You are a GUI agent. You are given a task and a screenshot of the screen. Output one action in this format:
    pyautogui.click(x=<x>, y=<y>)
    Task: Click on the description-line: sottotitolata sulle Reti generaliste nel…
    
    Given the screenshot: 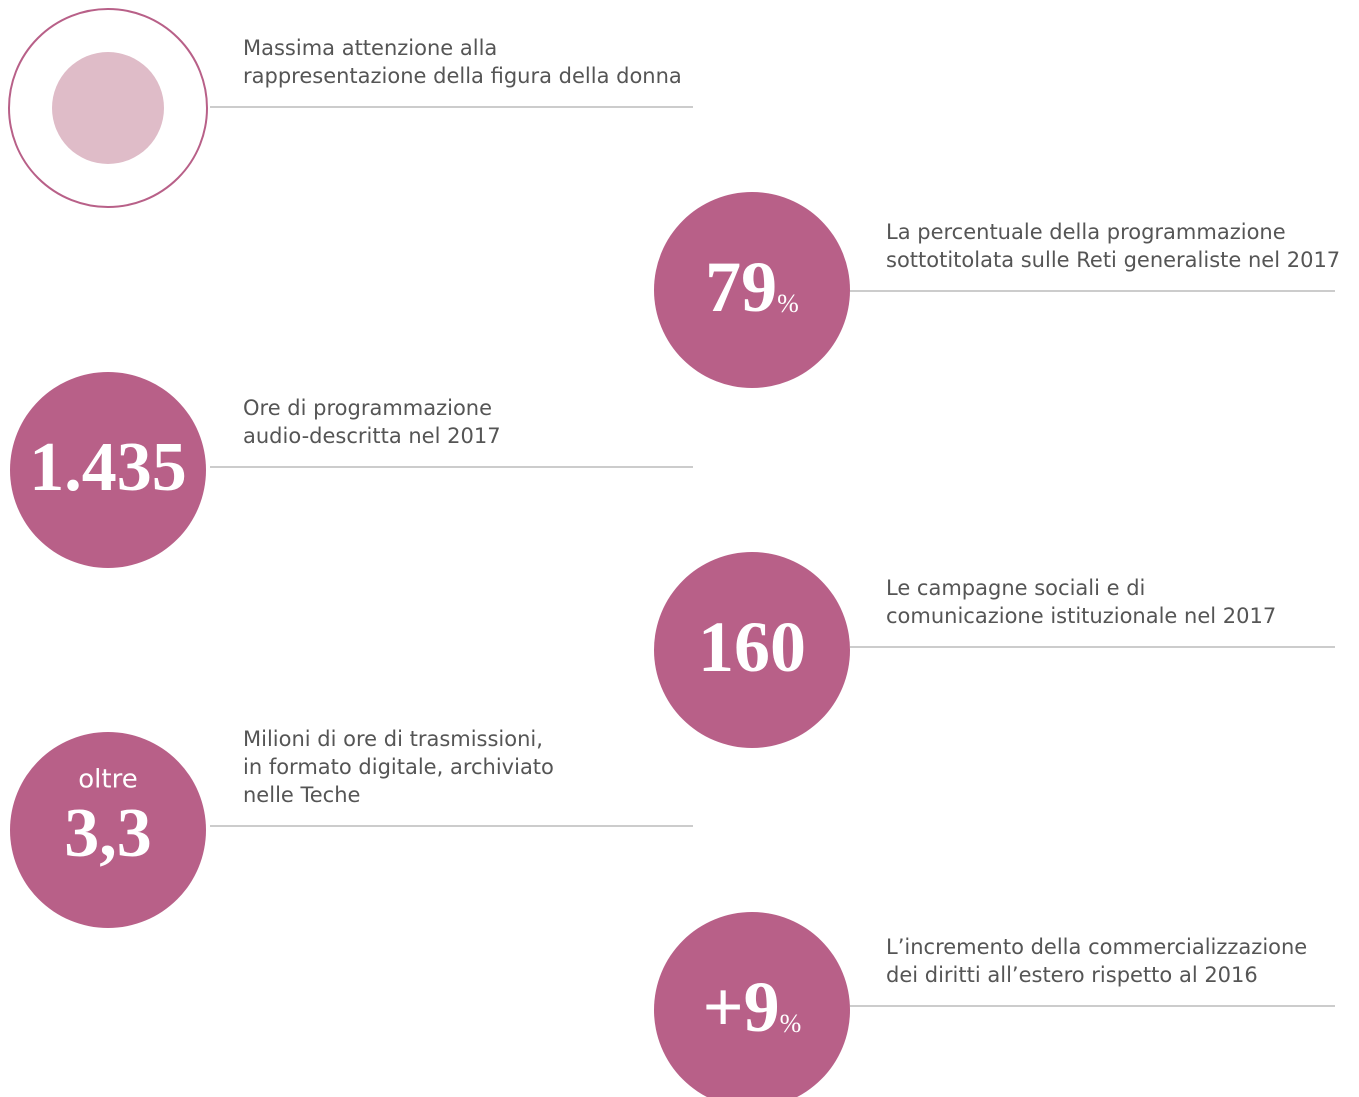 What is the action you would take?
    pyautogui.click(x=1113, y=260)
    